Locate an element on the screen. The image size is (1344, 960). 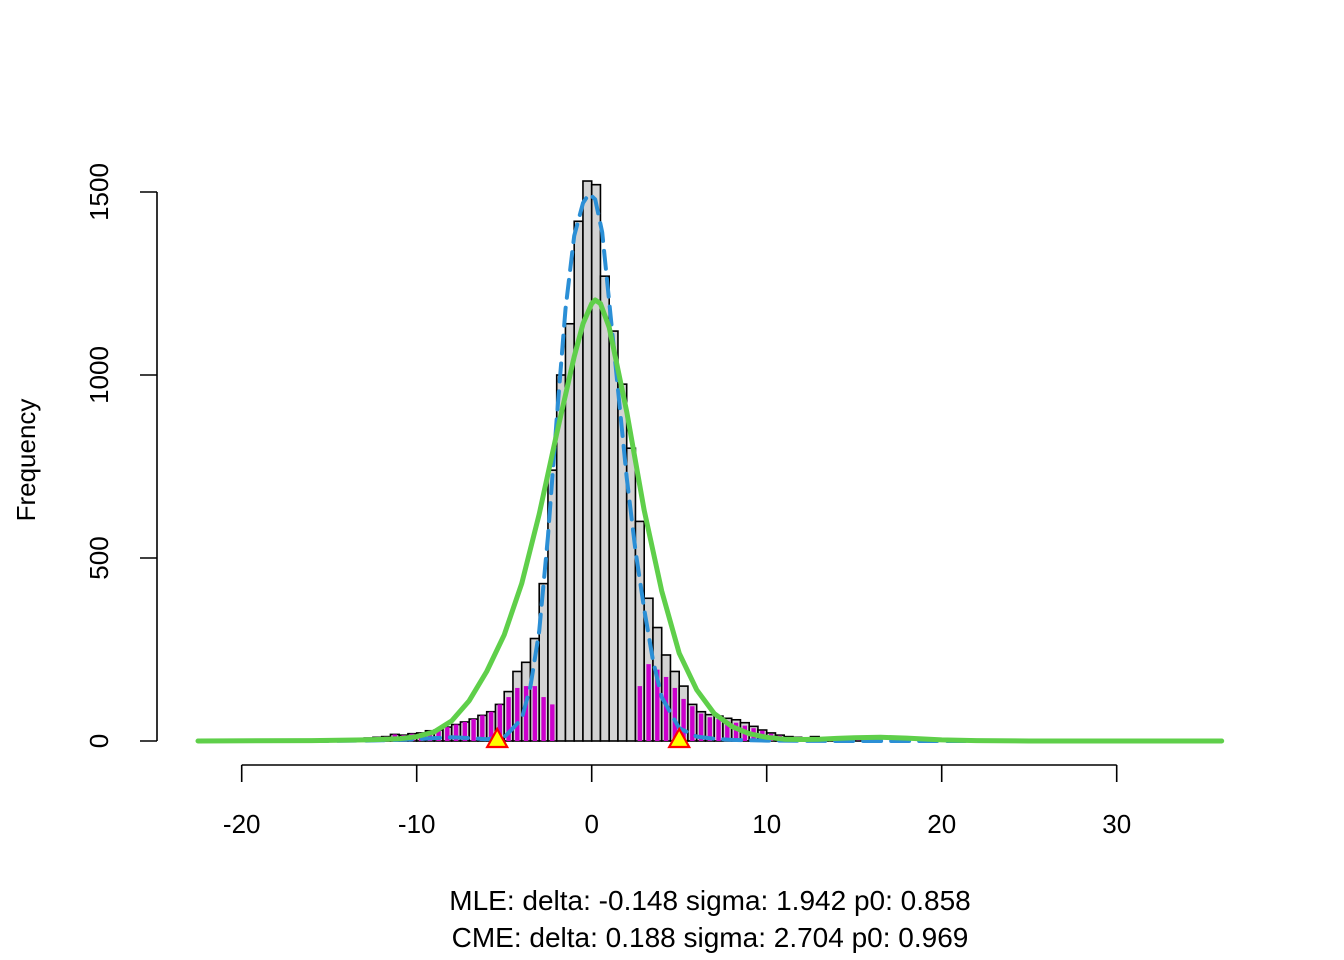
x-tick-label: -10 is located at coordinates (417, 824).